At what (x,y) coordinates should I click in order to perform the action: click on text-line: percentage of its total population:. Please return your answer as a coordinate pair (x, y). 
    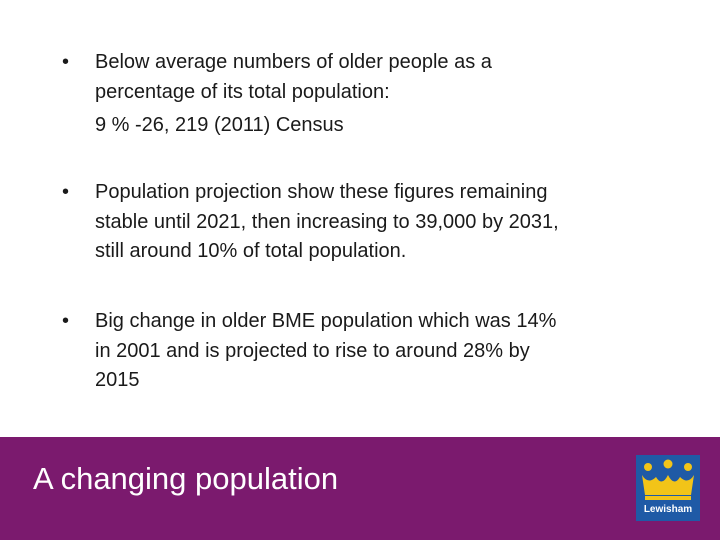
    Looking at the image, I should click on (242, 91).